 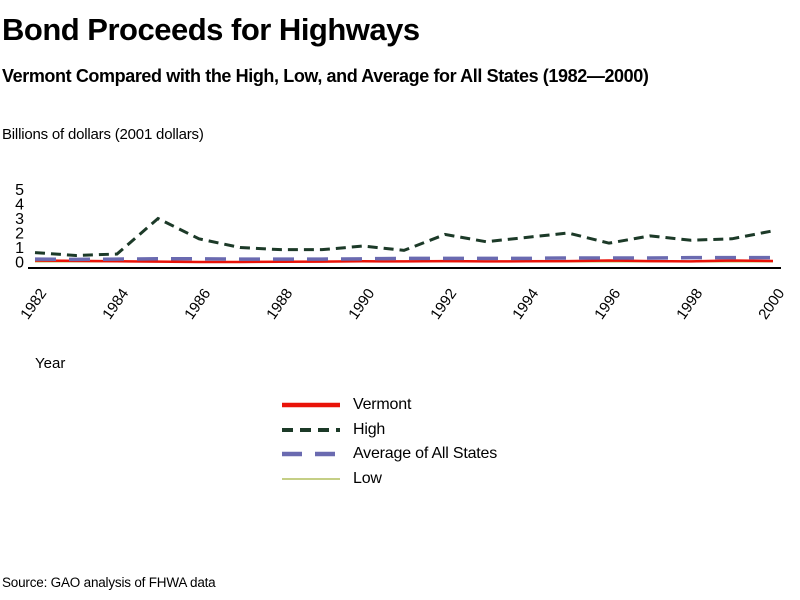 I want to click on x-tick-label-1986: 1986, so click(x=197, y=304).